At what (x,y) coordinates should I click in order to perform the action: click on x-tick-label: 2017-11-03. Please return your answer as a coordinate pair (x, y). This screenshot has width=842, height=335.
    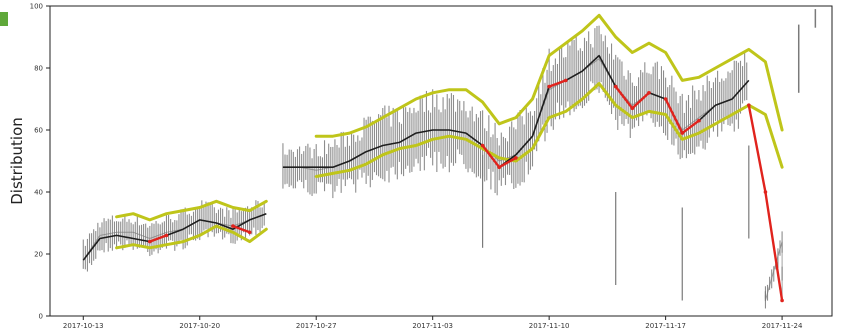
    Looking at the image, I should click on (432, 326).